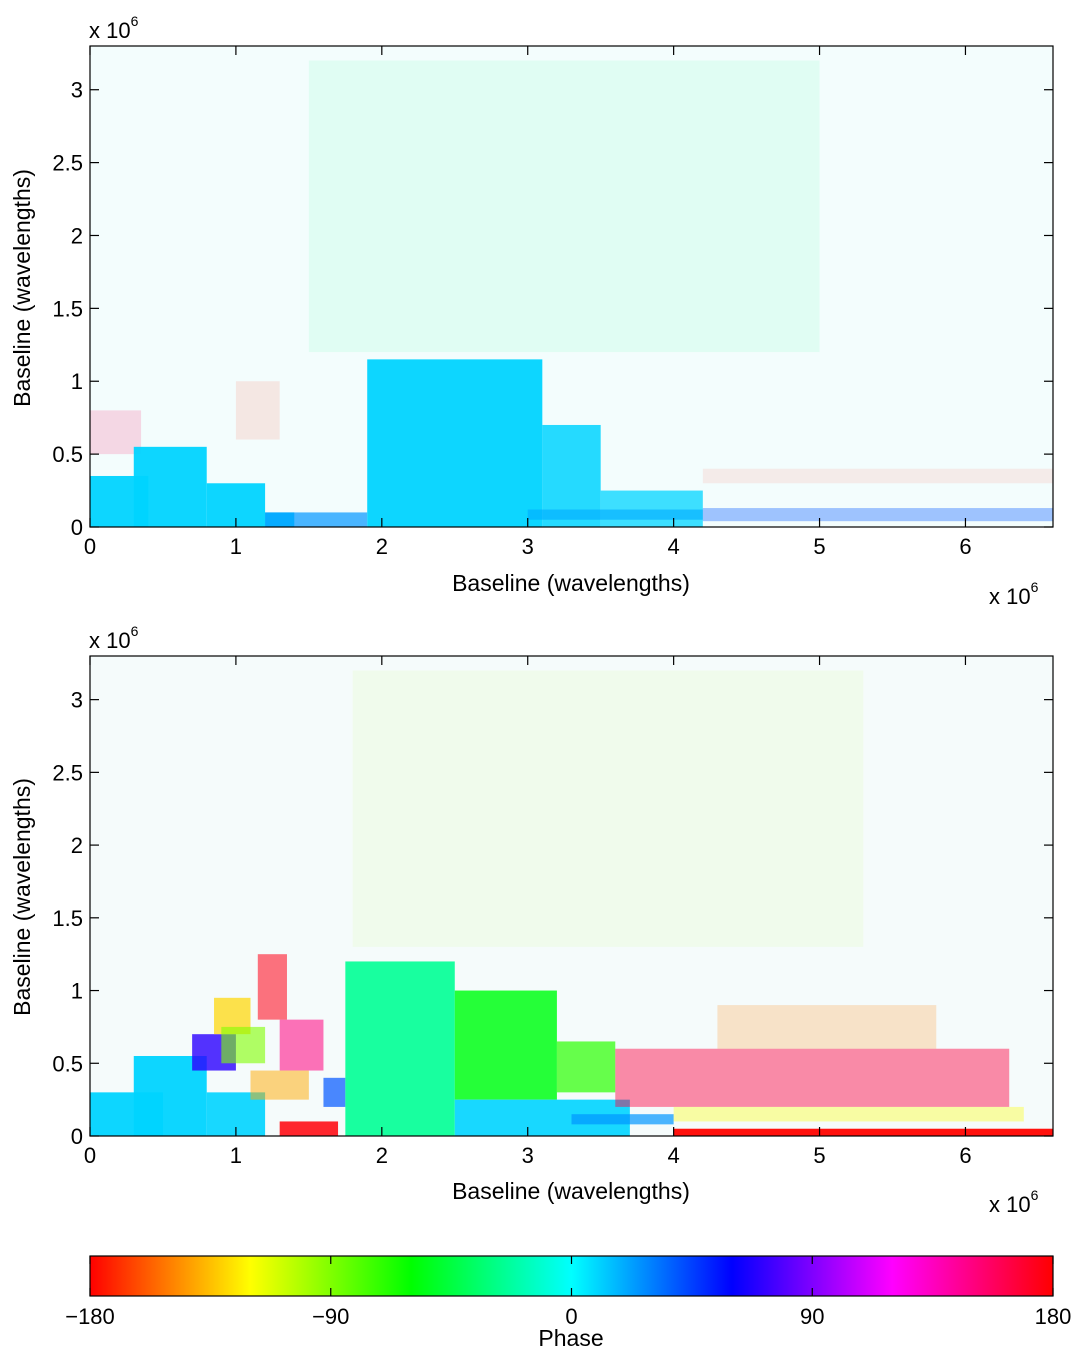 This screenshot has width=1078, height=1359. I want to click on bottom-y-multiplier: x 106, so click(114, 638).